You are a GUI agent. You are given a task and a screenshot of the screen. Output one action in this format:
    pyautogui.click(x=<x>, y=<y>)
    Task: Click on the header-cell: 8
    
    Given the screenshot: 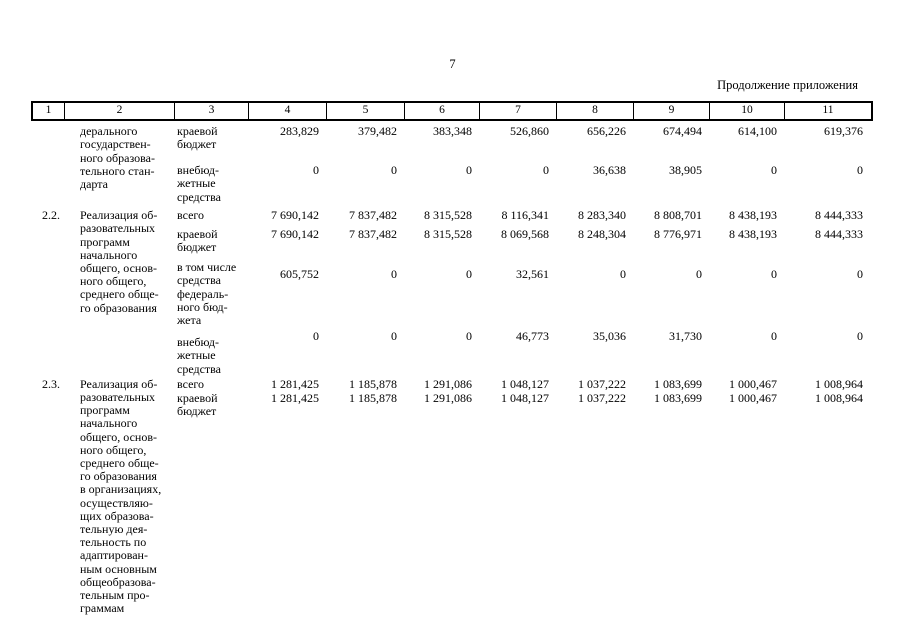 What is the action you would take?
    pyautogui.click(x=595, y=111)
    